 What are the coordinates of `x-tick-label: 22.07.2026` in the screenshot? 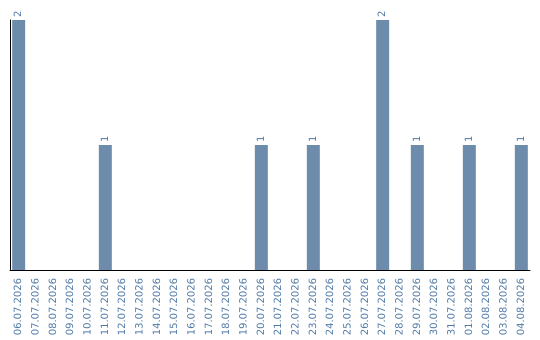 It's located at (296, 307).